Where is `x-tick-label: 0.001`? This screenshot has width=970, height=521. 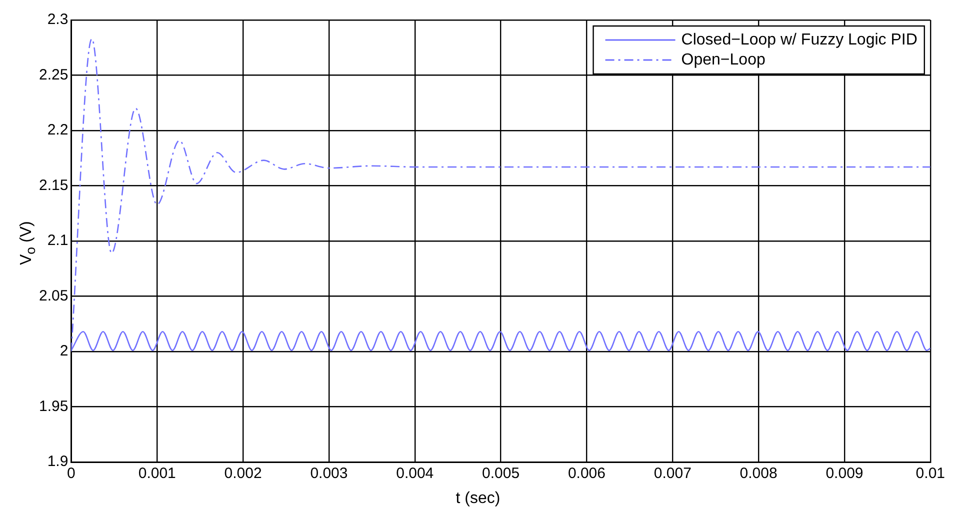
x-tick-label: 0.001 is located at coordinates (157, 473).